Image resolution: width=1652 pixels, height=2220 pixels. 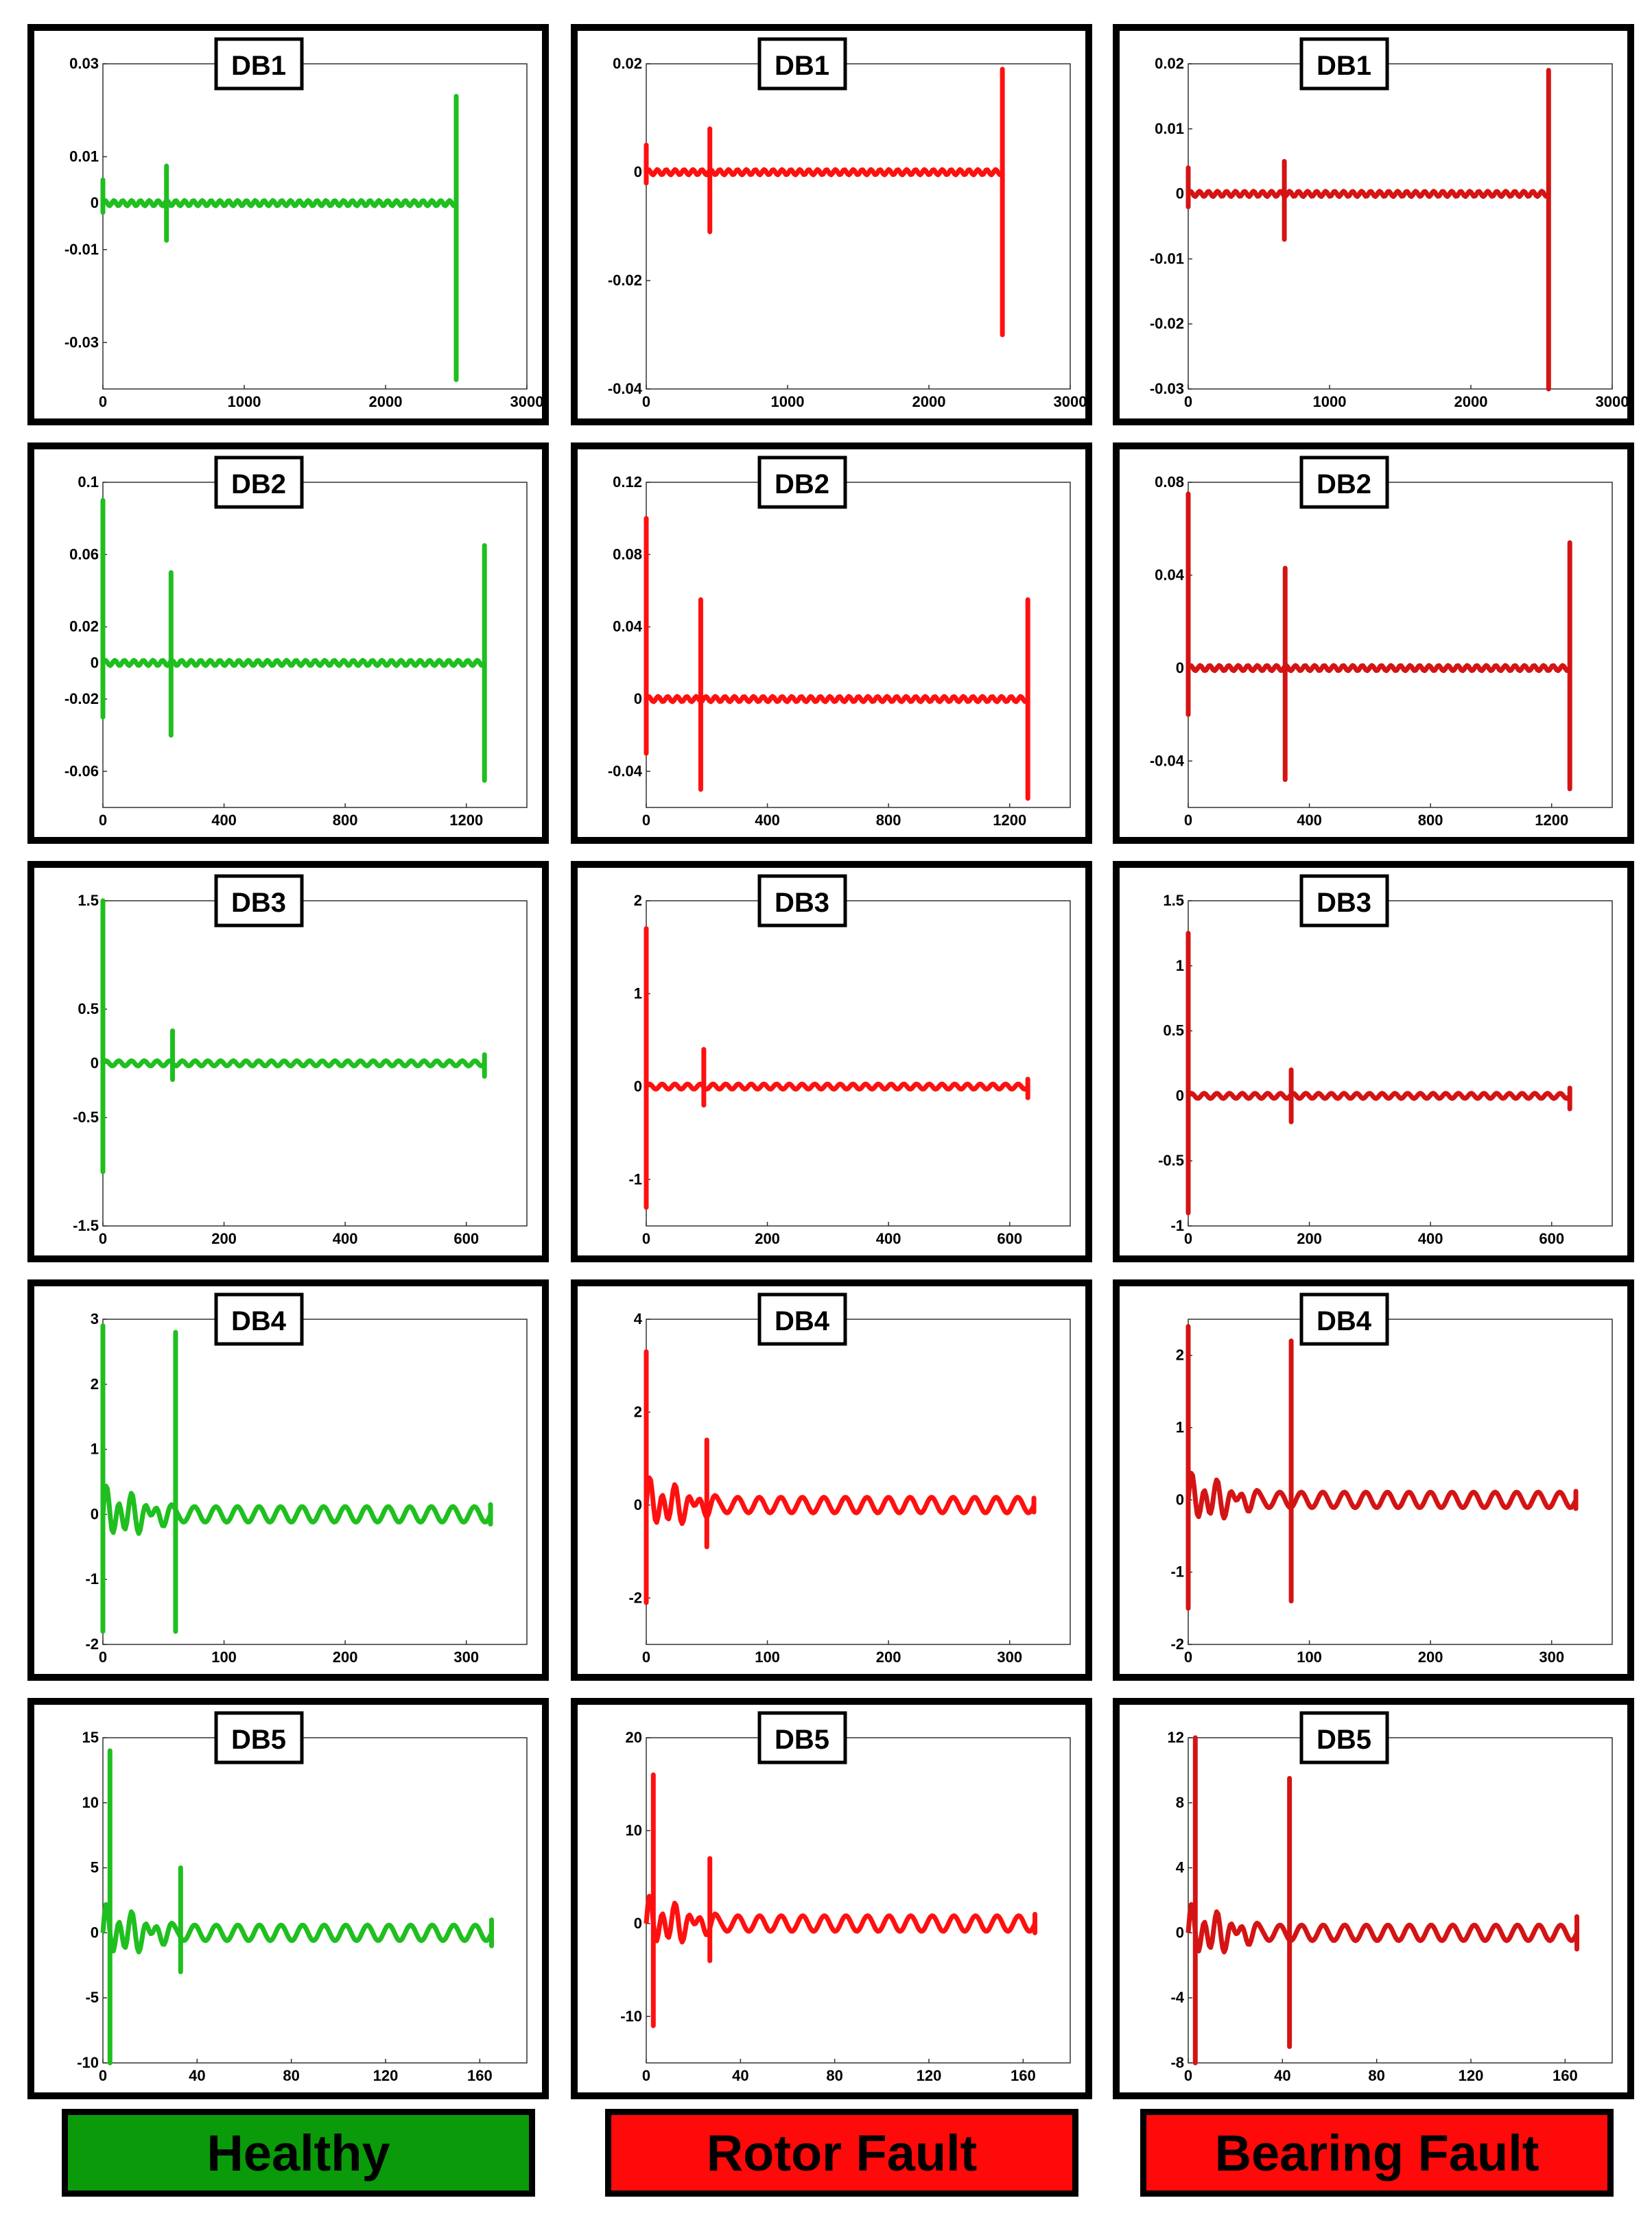 I want to click on chart-panel: 0.12 0.08 0.04 0 -0.04 0 400 800 1200 DB2, so click(x=831, y=643).